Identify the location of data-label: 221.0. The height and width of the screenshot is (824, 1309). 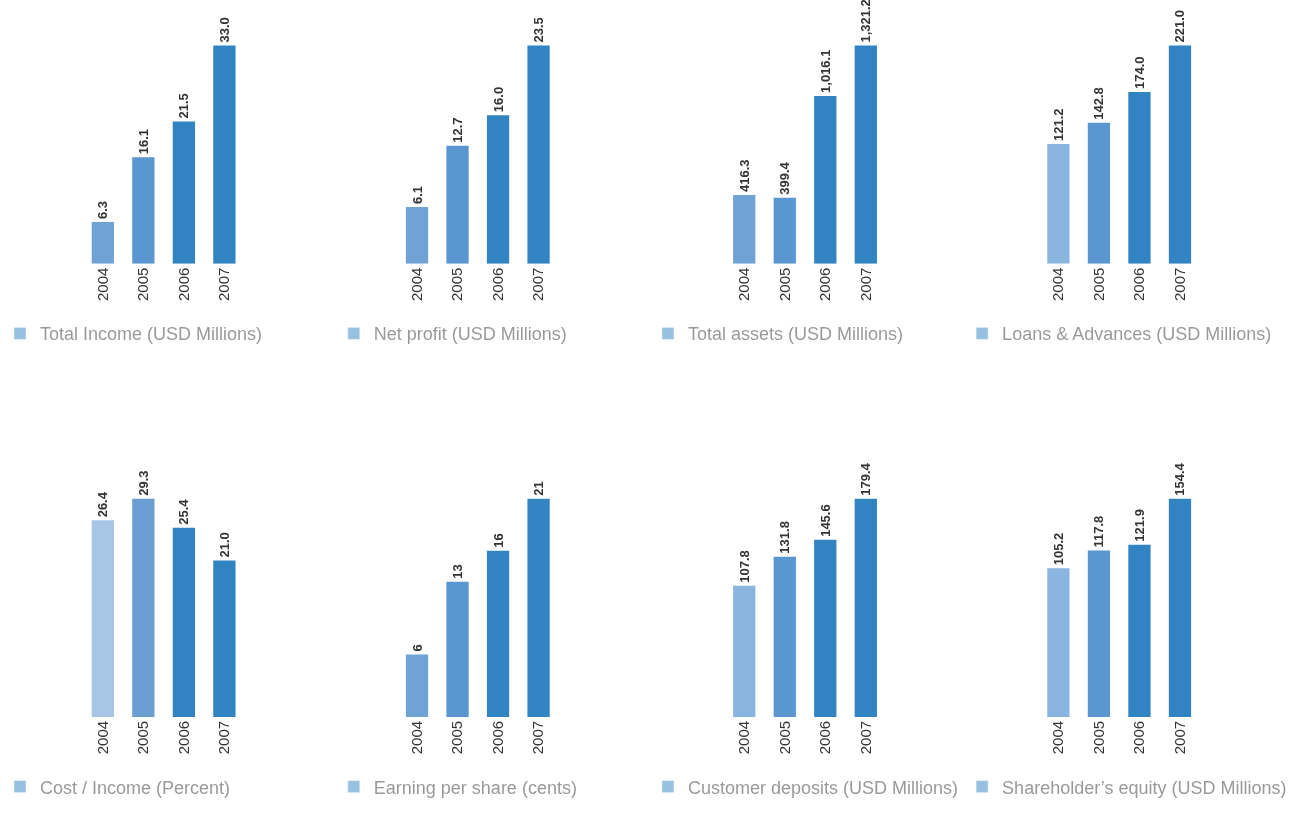
(1180, 26).